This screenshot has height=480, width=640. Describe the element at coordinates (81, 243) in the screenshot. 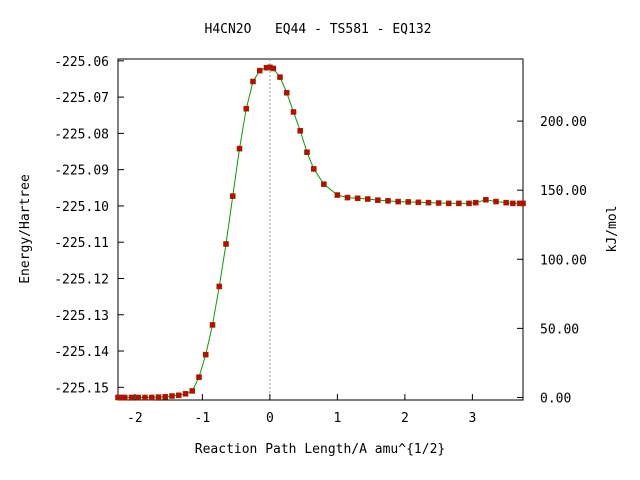

I see `y-tick-label: -225.11` at that location.